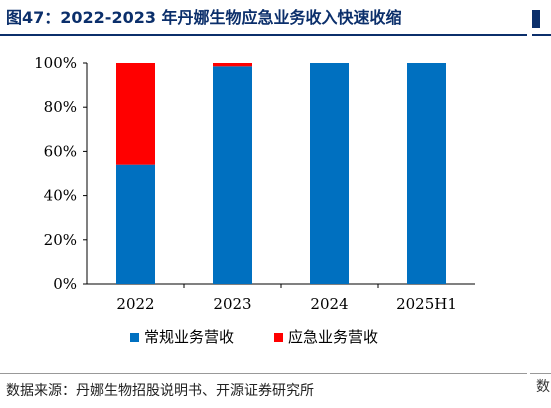 The width and height of the screenshot is (551, 408). Describe the element at coordinates (543, 387) in the screenshot. I see `adjacent-source-fragment: 数` at that location.